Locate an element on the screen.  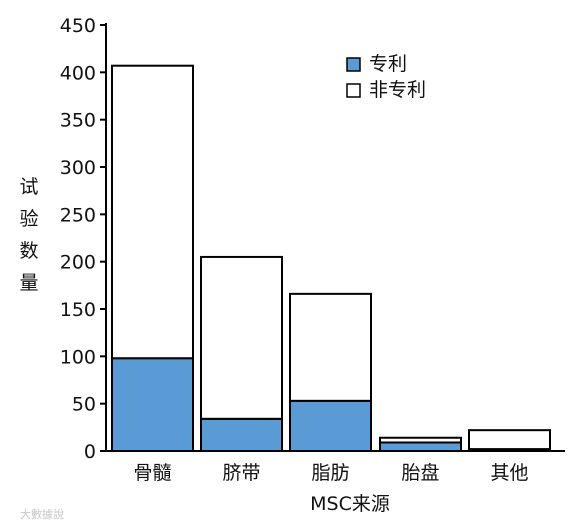
x-tick-label: 胎盘 is located at coordinates (420, 473).